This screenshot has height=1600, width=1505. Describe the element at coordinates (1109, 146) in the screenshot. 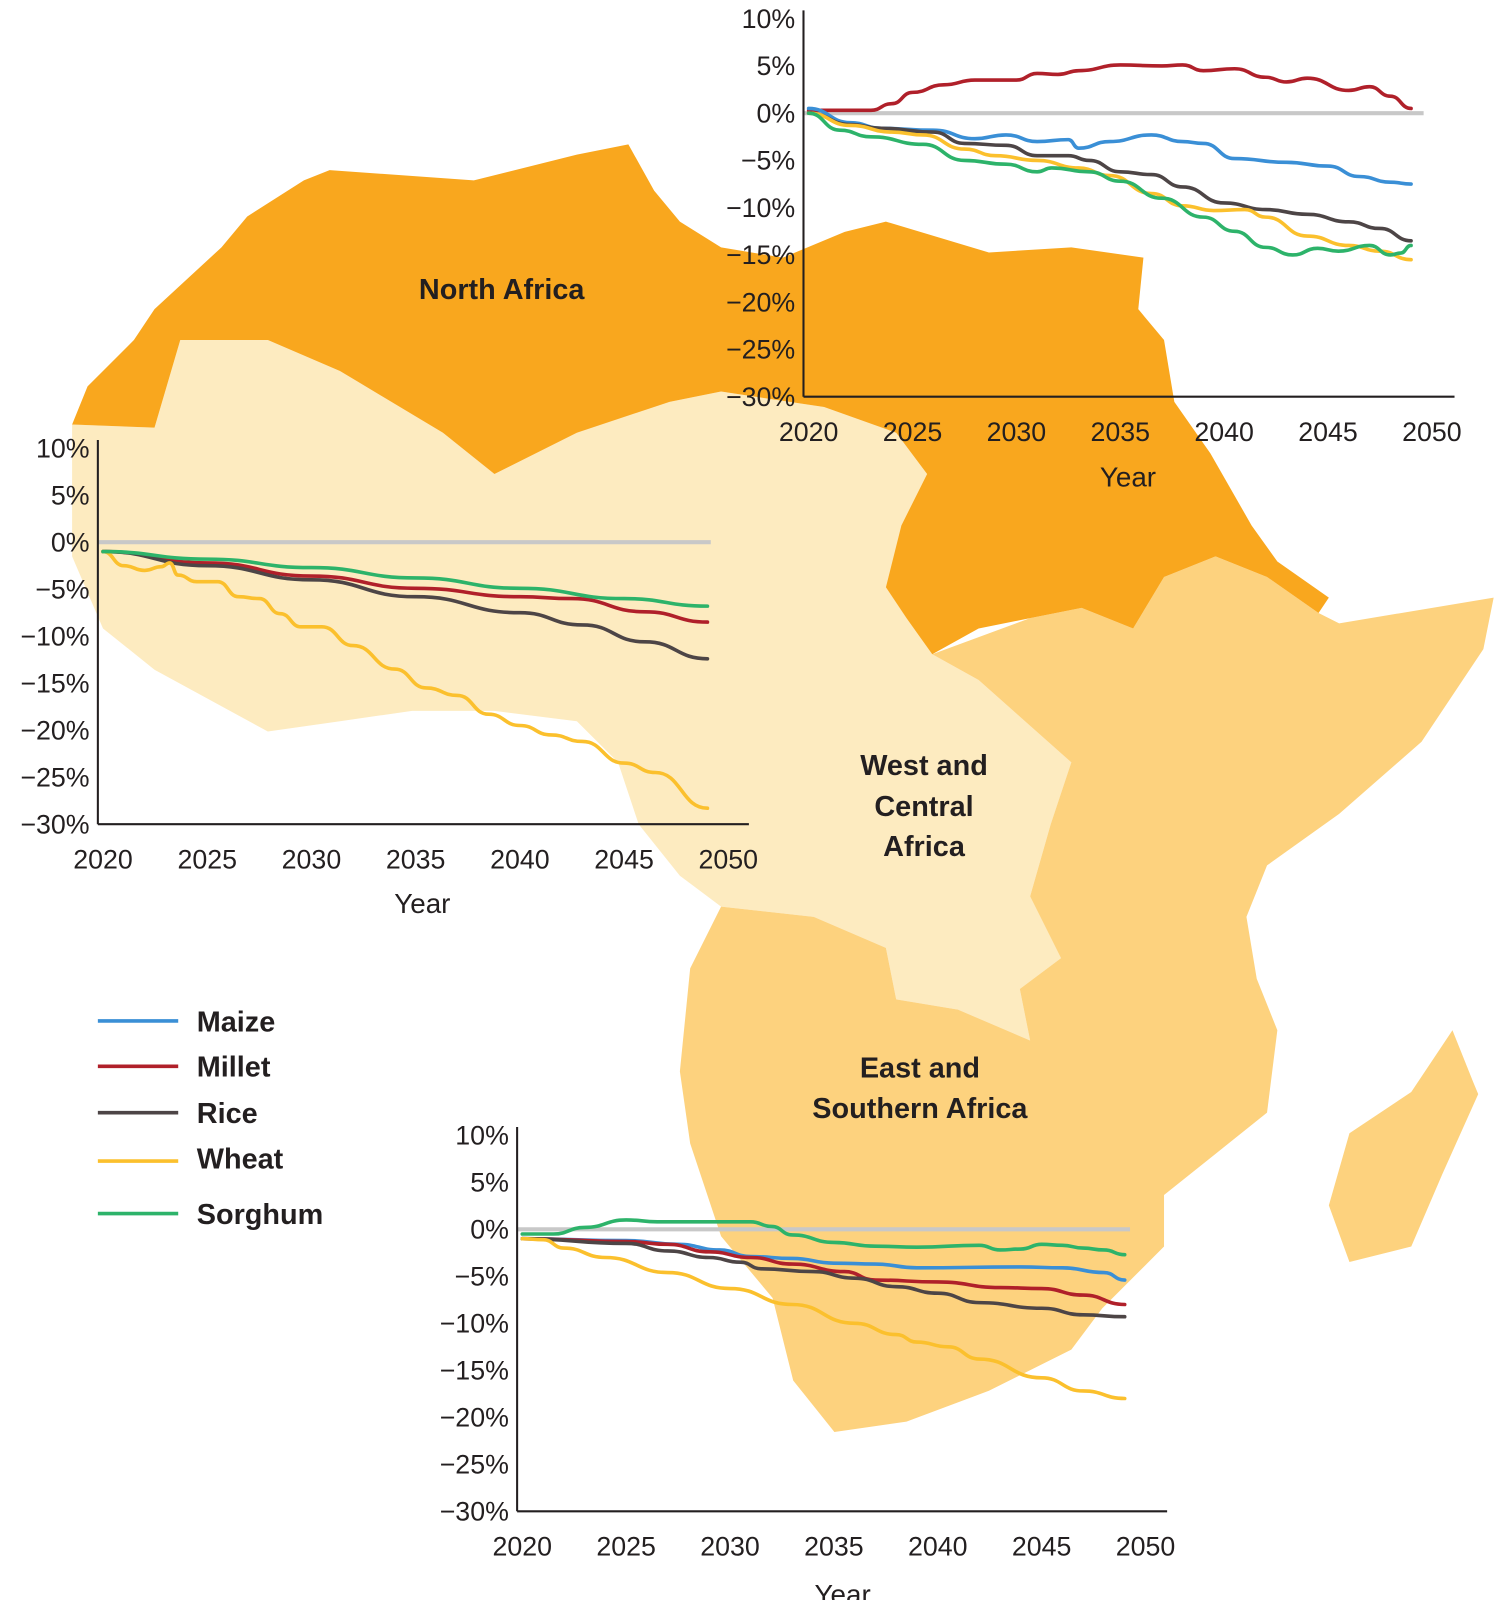

I see `series-line-maize` at that location.